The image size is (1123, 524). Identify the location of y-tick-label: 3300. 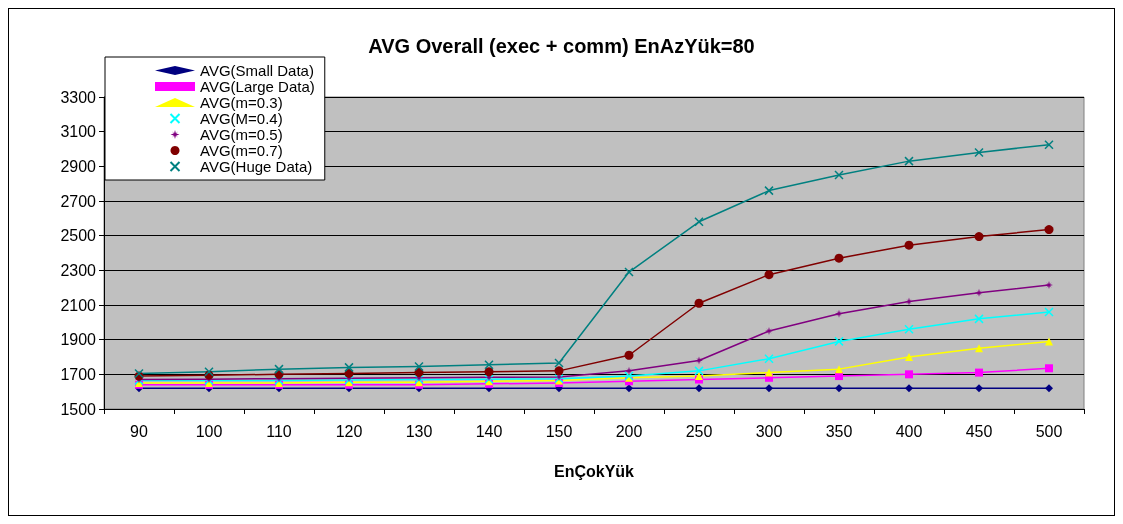
(78, 97).